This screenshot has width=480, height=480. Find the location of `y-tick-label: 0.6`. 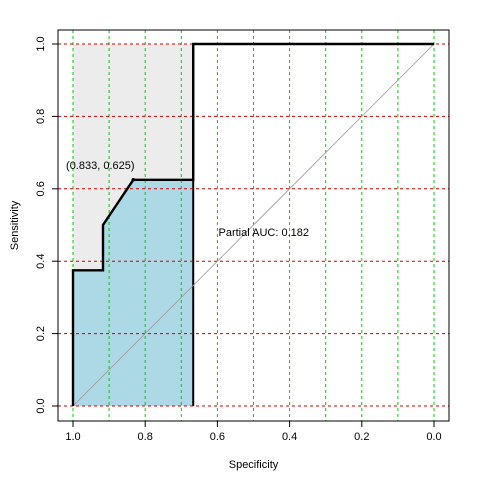

y-tick-label: 0.6 is located at coordinates (41, 188).